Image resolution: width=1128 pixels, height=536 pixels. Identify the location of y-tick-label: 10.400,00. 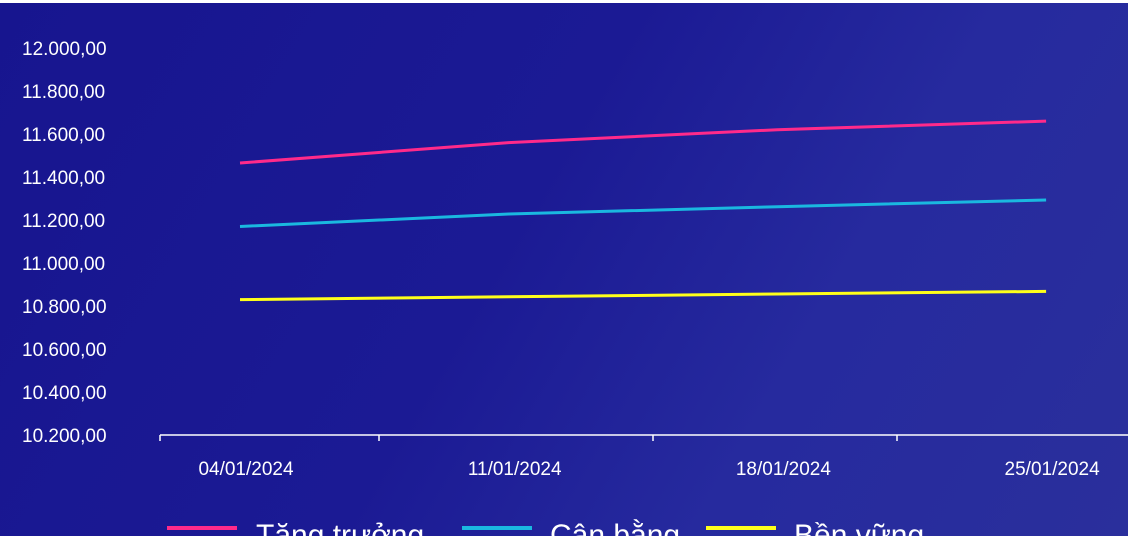
(64, 393).